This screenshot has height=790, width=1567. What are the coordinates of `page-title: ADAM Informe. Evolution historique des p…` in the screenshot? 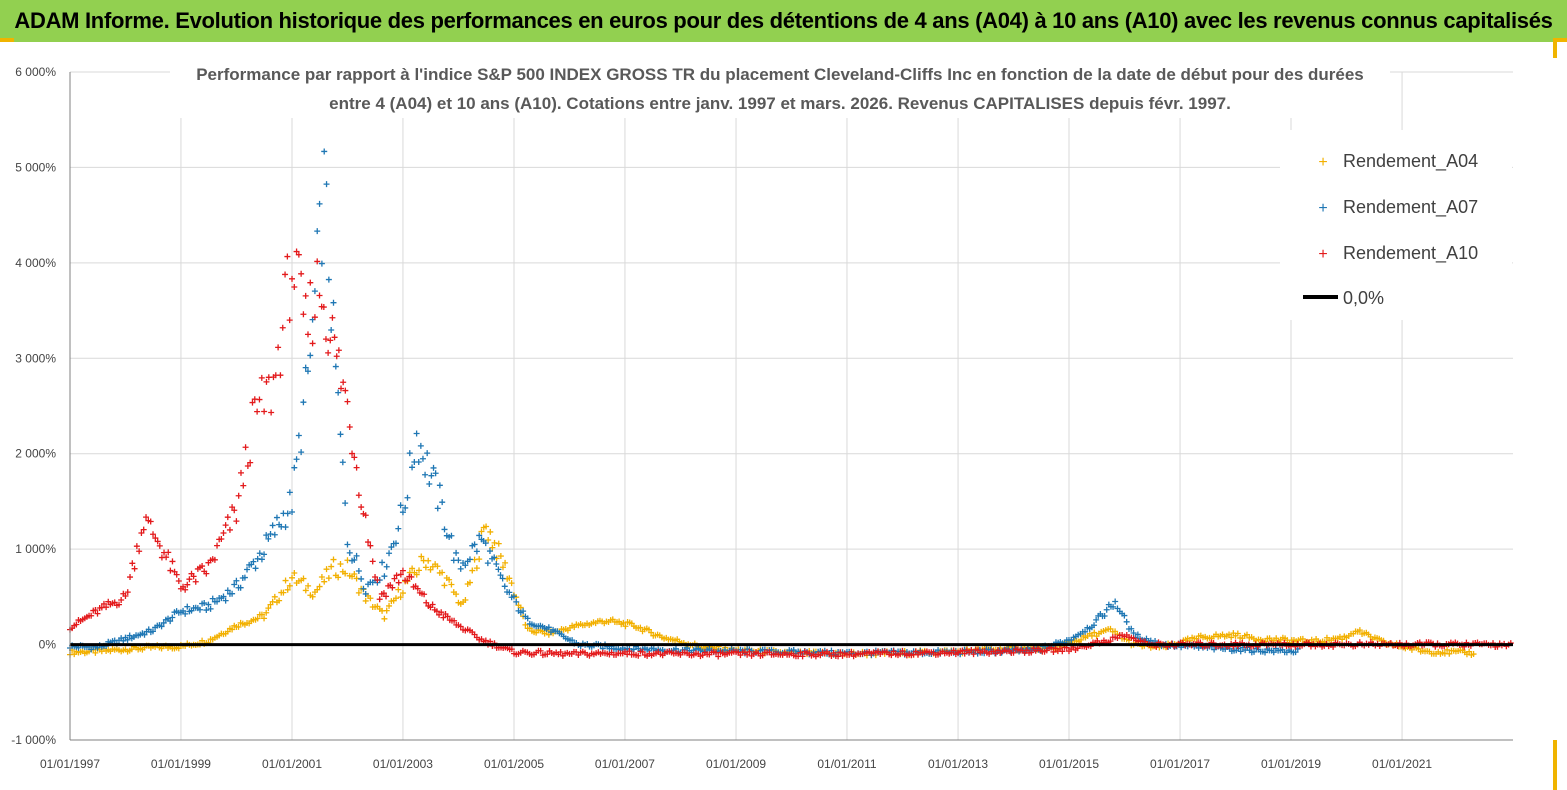 It's located at (783, 20).